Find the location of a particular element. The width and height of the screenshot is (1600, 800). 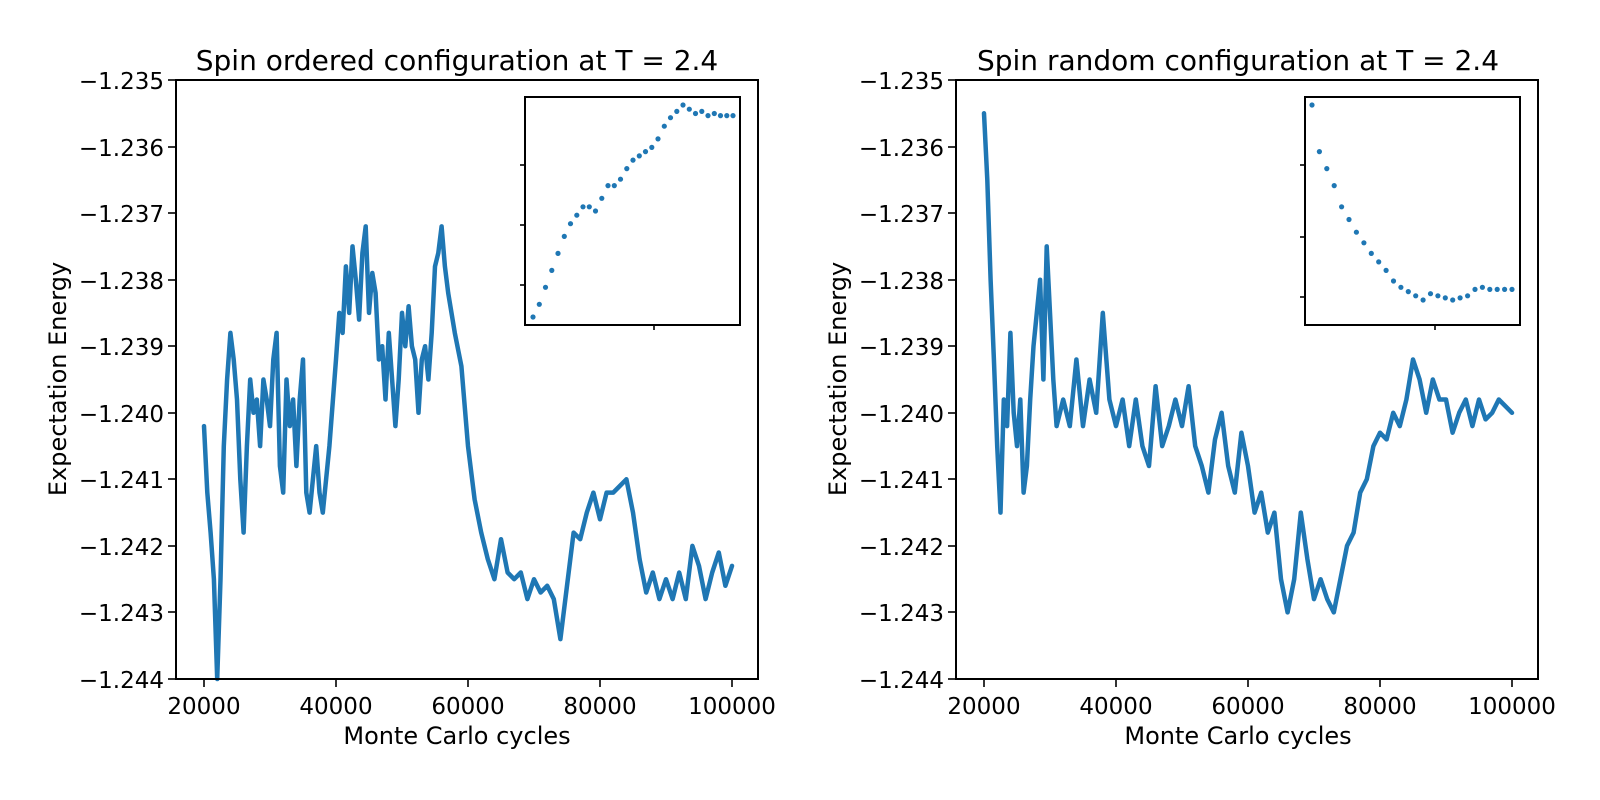

y-axis-label: Expectation Energy is located at coordinates (838, 379).